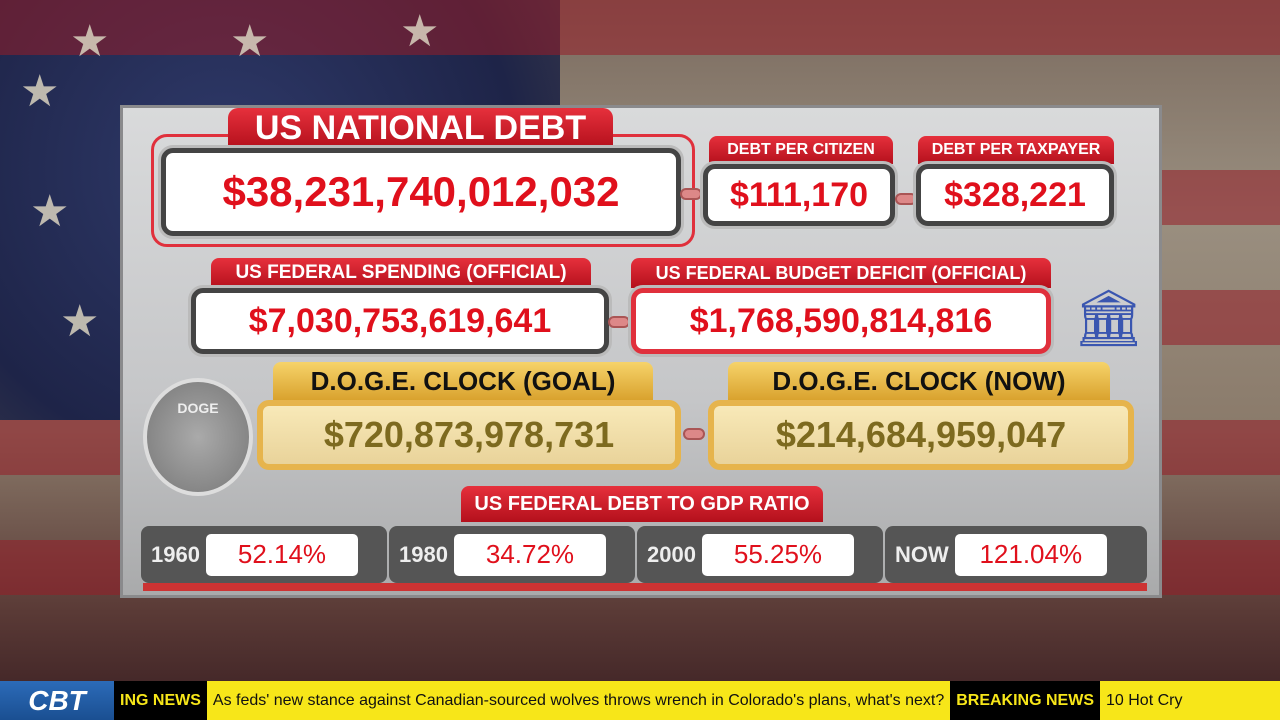 The height and width of the screenshot is (720, 1280). Describe the element at coordinates (671, 554) in the screenshot. I see `gdp-year: 2000` at that location.